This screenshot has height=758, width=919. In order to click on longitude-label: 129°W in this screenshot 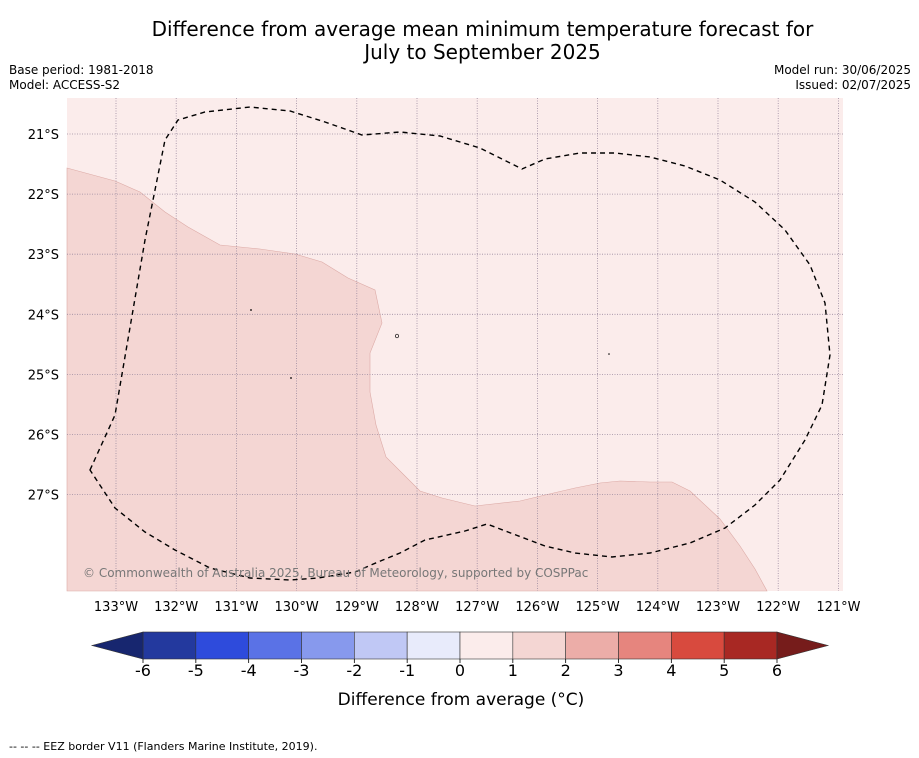, I will do `click(357, 607)`.